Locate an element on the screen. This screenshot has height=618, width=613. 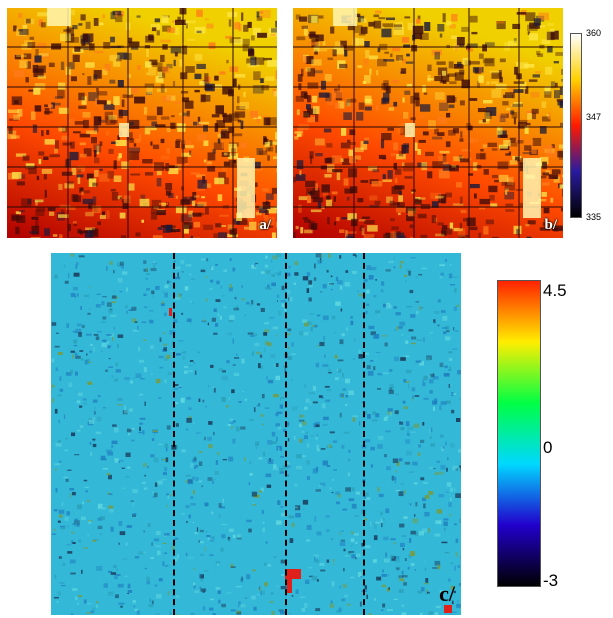
difference-colorbar-max-tick: 4.5 is located at coordinates (555, 290).